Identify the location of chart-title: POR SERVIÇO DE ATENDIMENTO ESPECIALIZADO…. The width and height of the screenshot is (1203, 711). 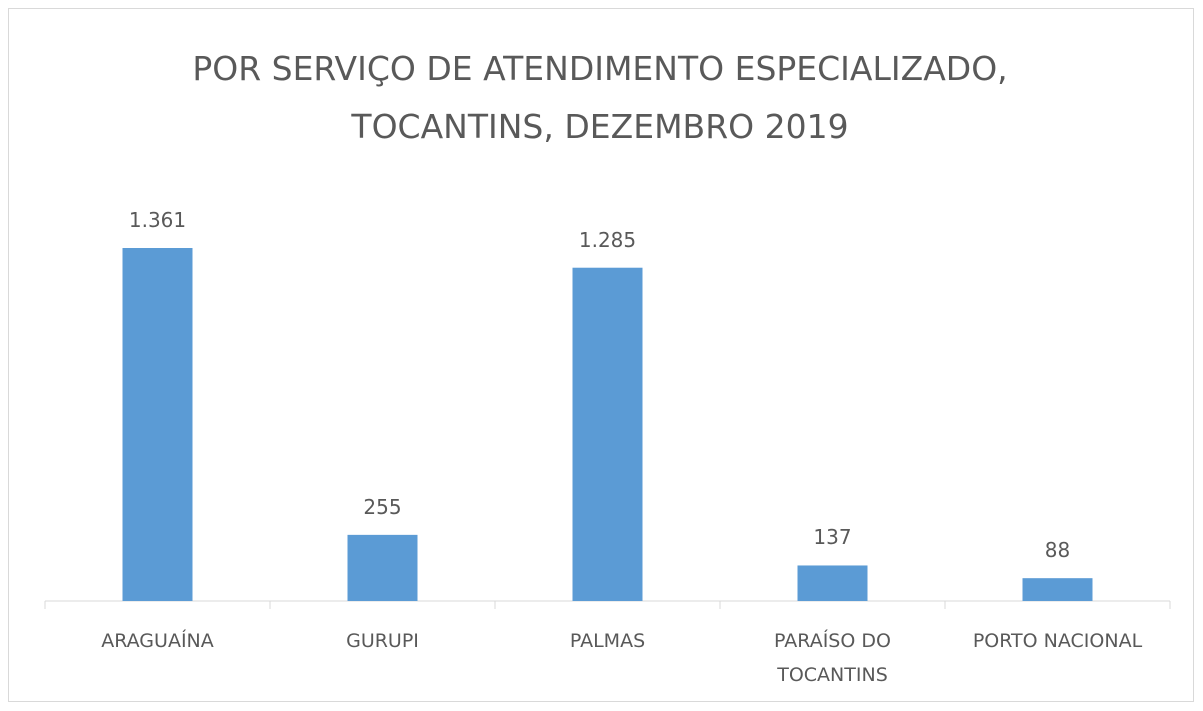
(600, 97).